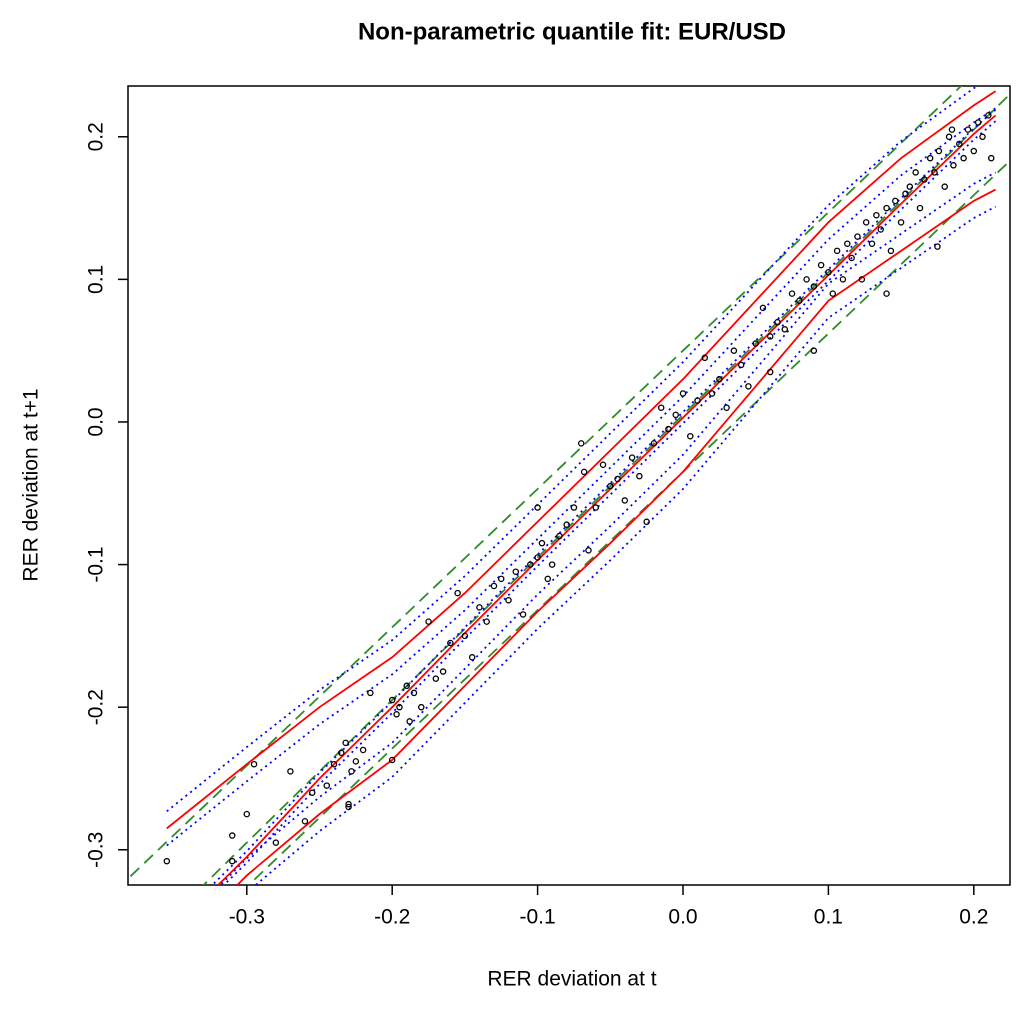 The width and height of the screenshot is (1016, 1018). Describe the element at coordinates (96, 850) in the screenshot. I see `y-tick-label: -0.3` at that location.